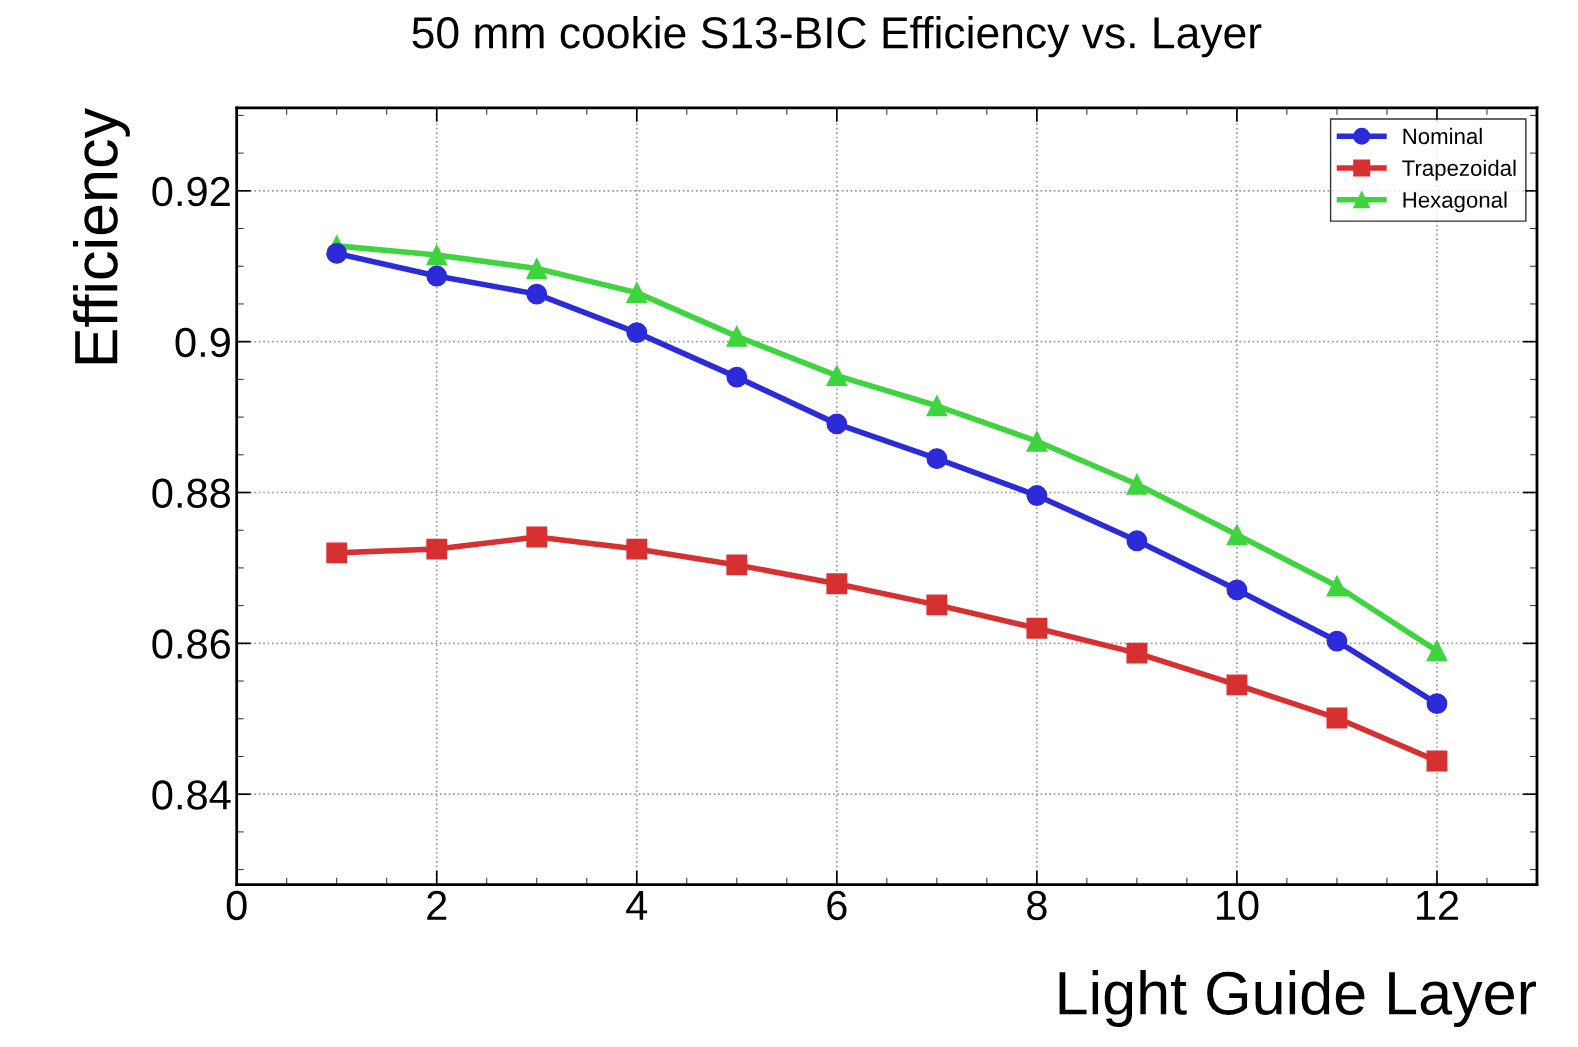 This screenshot has height=1047, width=1578. What do you see at coordinates (191, 795) in the screenshot?
I see `y-tick-label: 0.84` at bounding box center [191, 795].